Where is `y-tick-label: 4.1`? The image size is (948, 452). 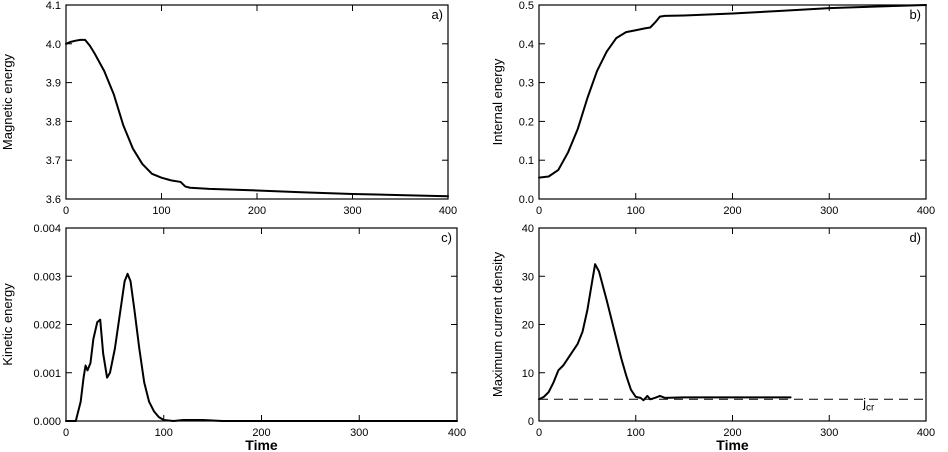 y-tick-label: 4.1 is located at coordinates (53, 6).